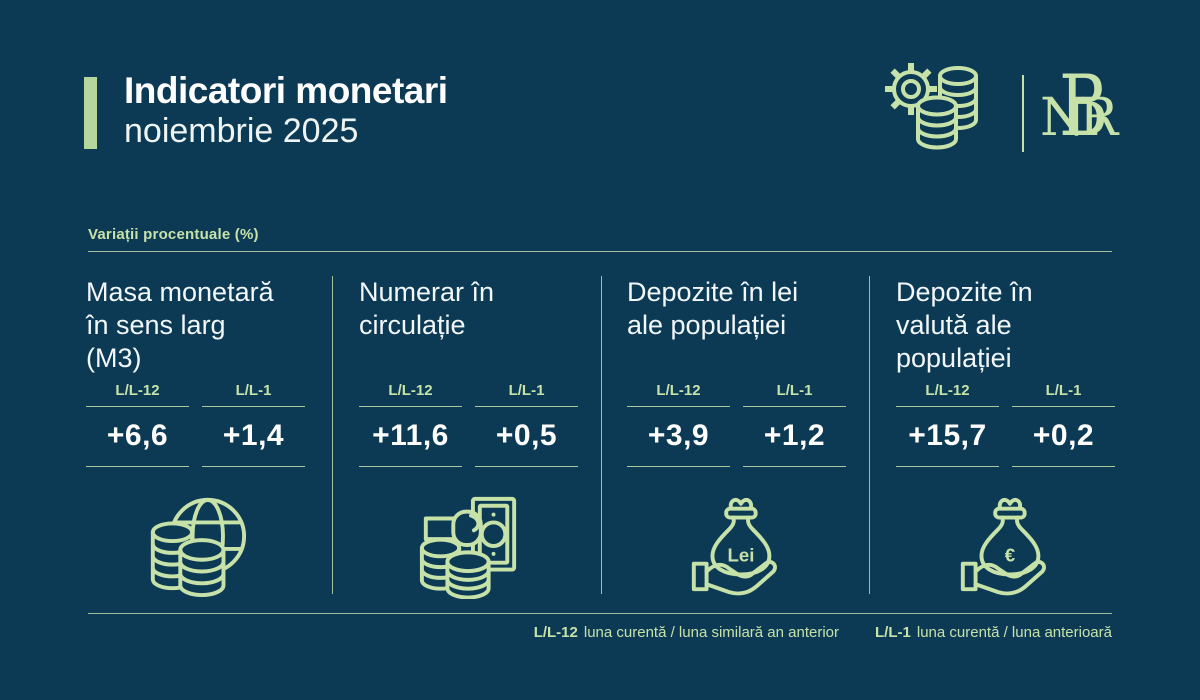  What do you see at coordinates (713, 308) in the screenshot?
I see `indicator-title: Depozite în lei ale populației` at bounding box center [713, 308].